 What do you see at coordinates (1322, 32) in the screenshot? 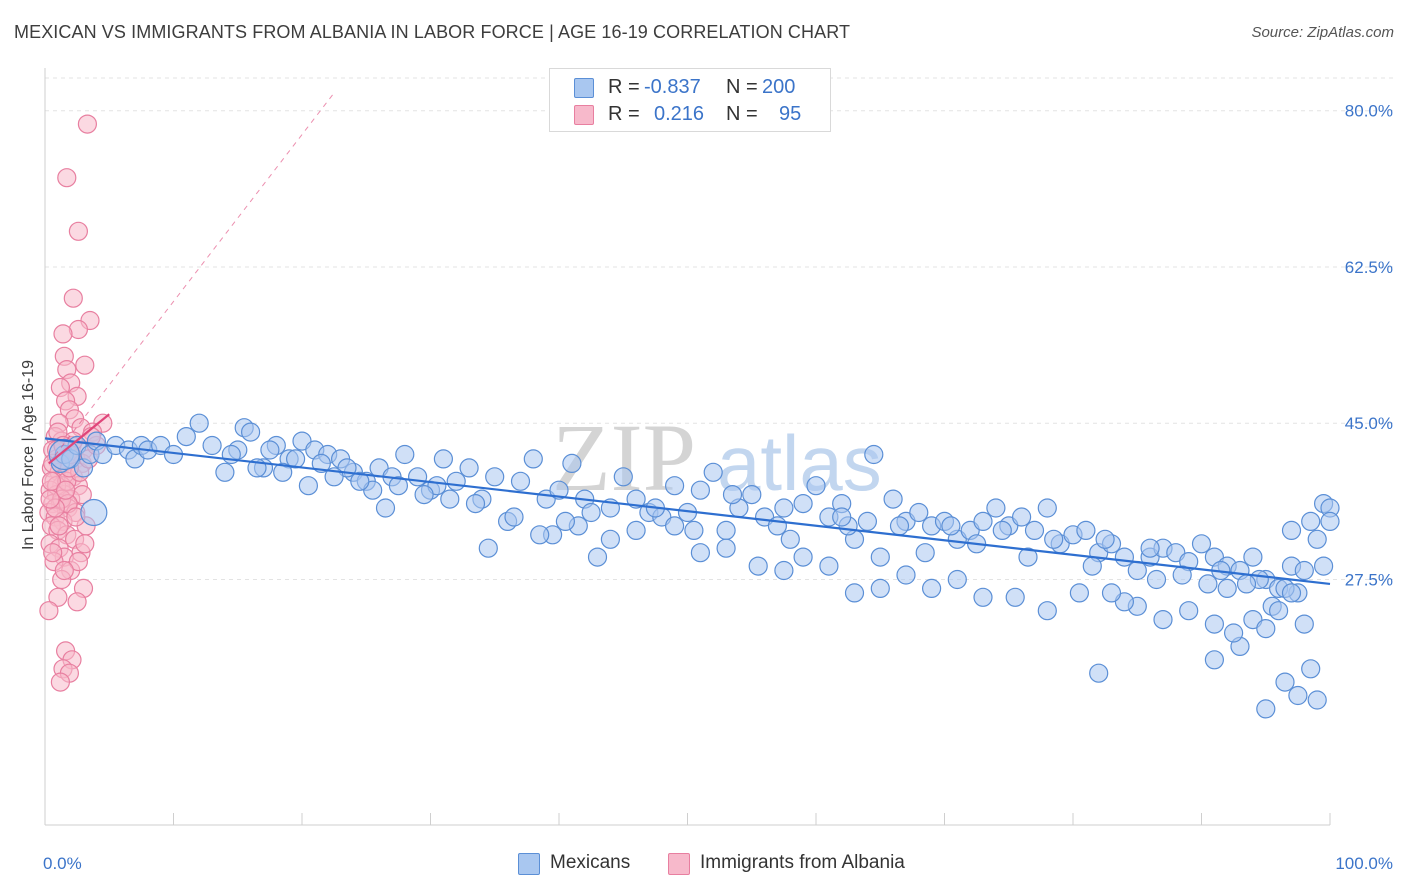
I see `source-label: Source: ZipAtlas.com` at bounding box center [1322, 32].